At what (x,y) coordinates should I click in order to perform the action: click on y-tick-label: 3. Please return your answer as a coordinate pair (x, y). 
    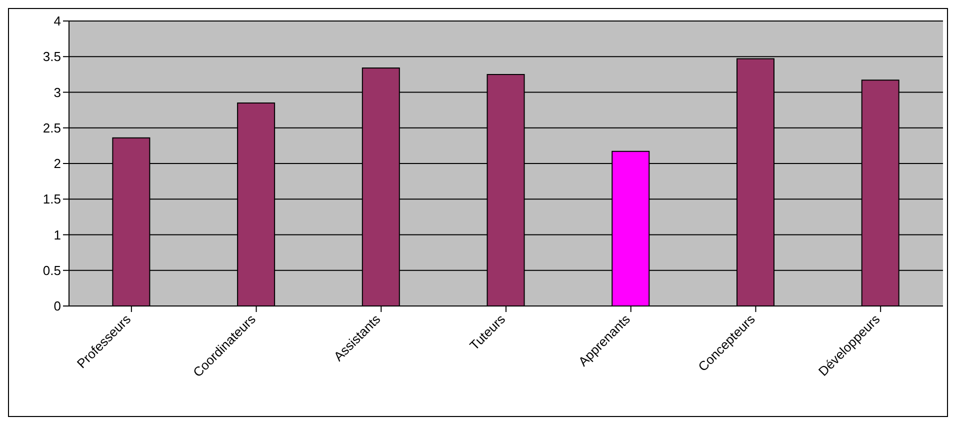
    Looking at the image, I should click on (57, 92).